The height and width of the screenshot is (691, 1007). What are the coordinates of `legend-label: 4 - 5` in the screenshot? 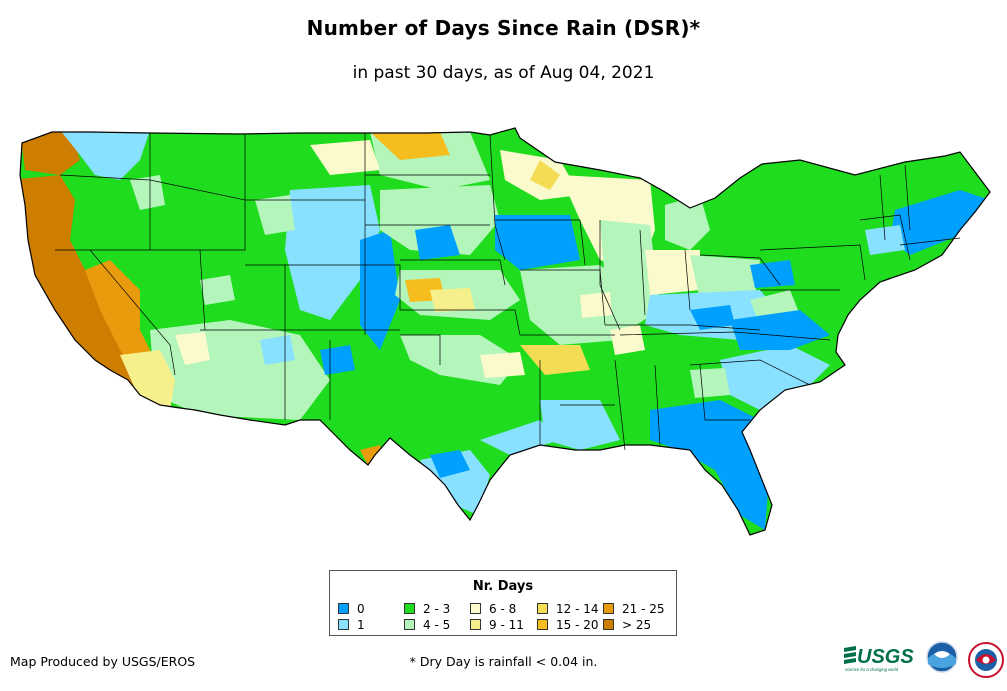 It's located at (437, 625).